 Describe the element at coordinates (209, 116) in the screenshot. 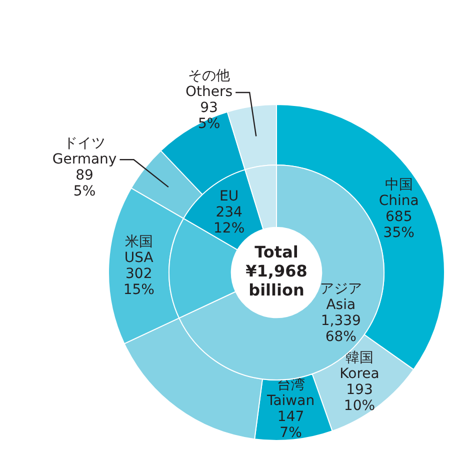

I see `data-label: 93 5%` at that location.